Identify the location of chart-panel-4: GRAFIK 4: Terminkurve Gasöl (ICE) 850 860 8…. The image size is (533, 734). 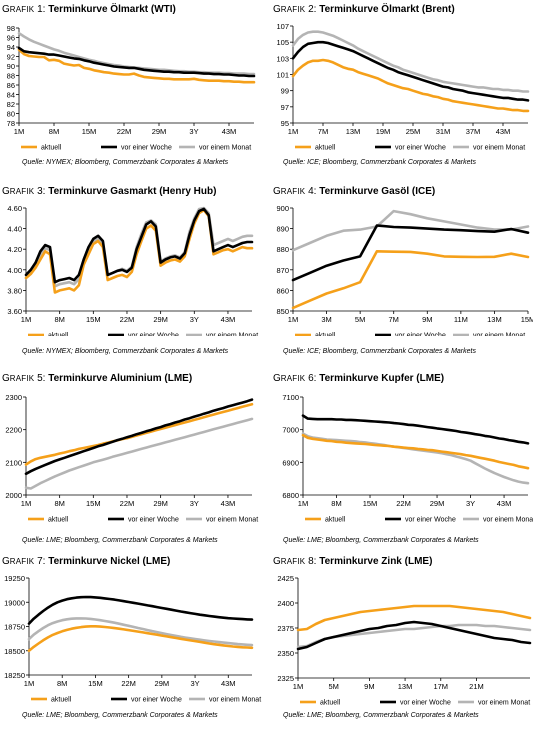
(403, 275).